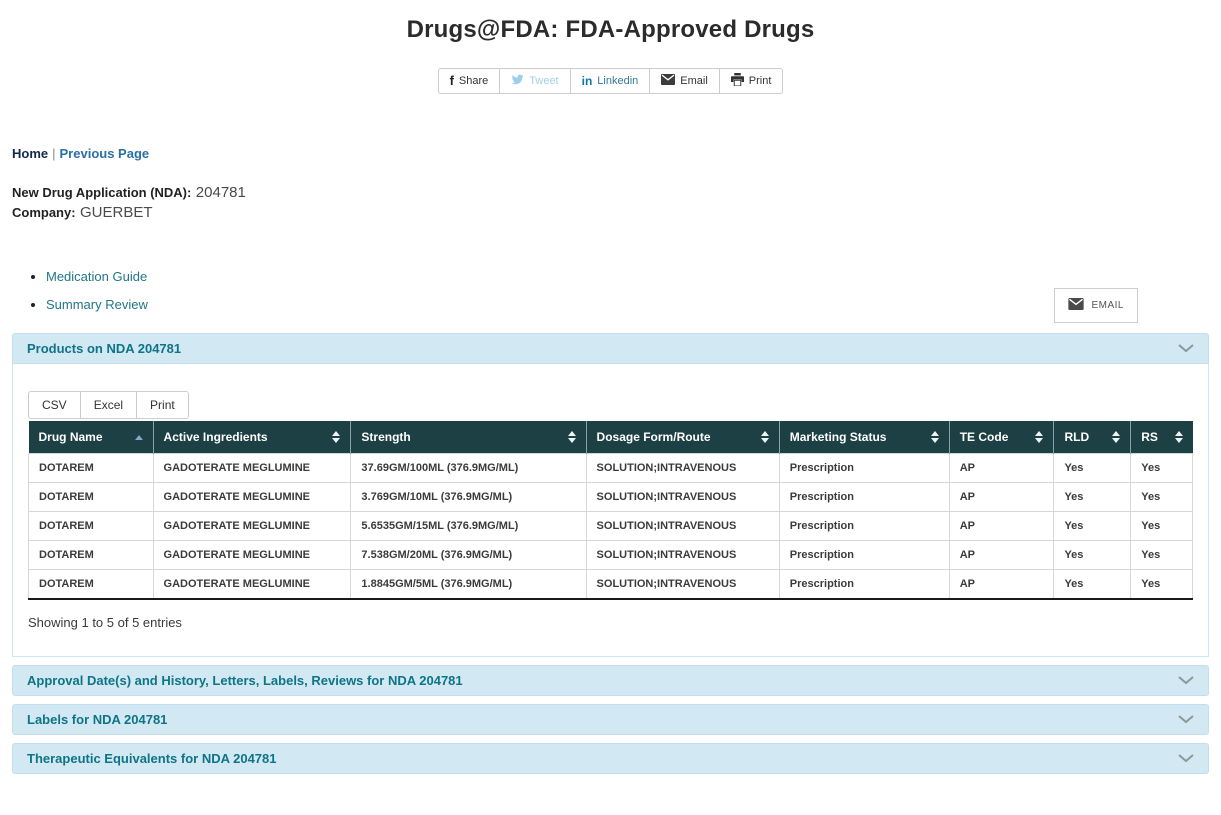 This screenshot has height=815, width=1221. What do you see at coordinates (864, 437) in the screenshot?
I see `column-header-marketing-status: Marketing Status` at bounding box center [864, 437].